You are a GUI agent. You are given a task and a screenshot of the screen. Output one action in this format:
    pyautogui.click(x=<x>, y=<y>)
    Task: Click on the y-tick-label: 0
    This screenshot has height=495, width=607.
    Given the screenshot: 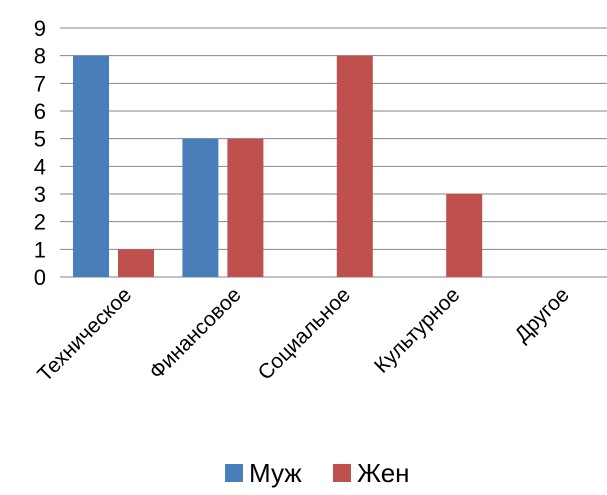 What is the action you would take?
    pyautogui.click(x=40, y=277)
    